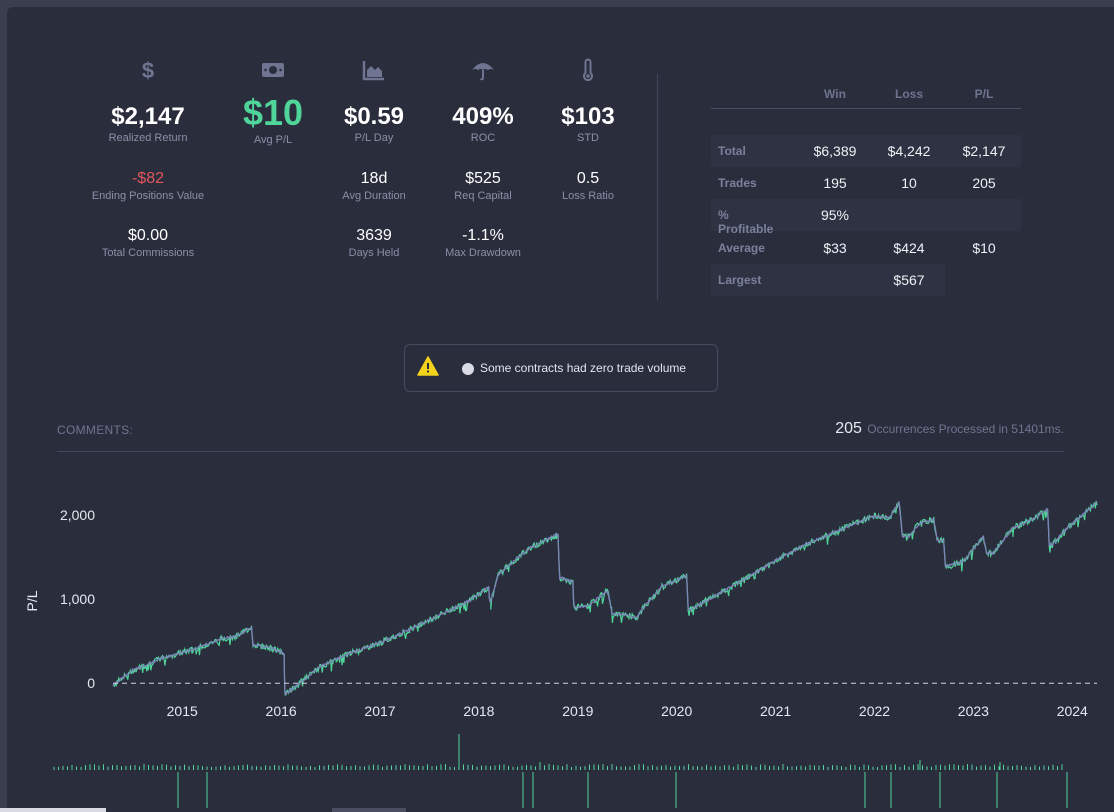  Describe the element at coordinates (835, 248) in the screenshot. I see `cell-win: $33` at that location.